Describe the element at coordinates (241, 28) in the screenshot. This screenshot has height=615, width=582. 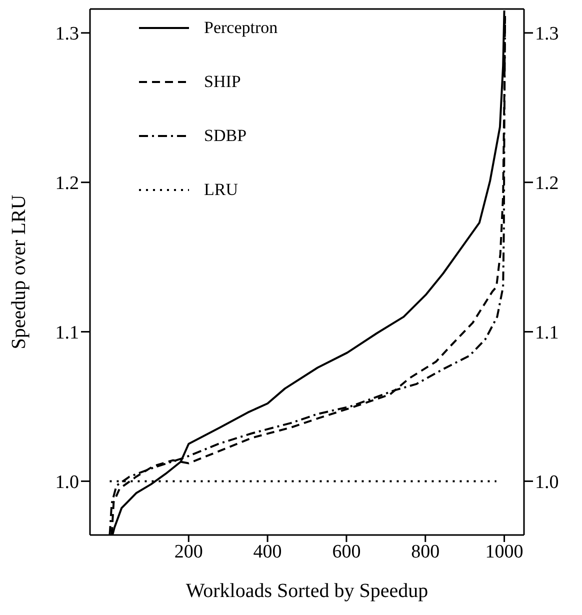
I see `legend-label: Perceptron` at that location.